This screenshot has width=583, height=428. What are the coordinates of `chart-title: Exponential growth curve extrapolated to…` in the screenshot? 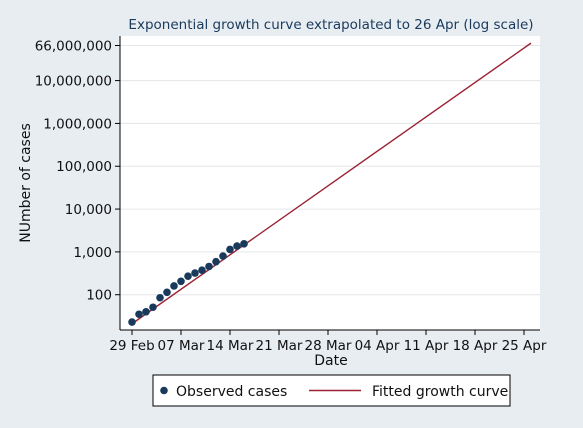 It's located at (330, 25).